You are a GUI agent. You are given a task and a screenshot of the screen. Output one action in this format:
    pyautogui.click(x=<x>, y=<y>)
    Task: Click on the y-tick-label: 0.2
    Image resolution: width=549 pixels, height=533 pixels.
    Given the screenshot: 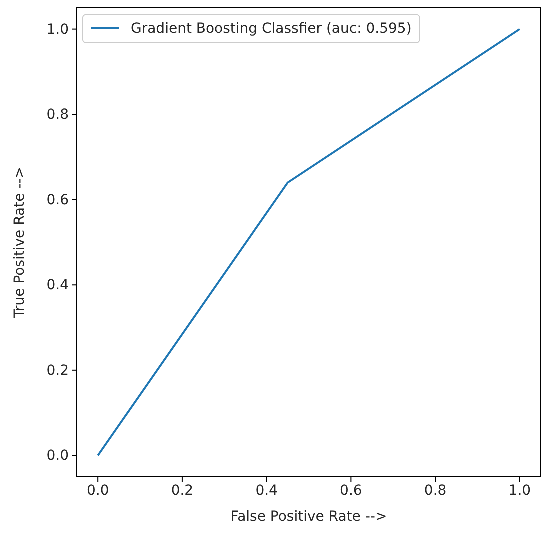 What is the action you would take?
    pyautogui.click(x=57, y=370)
    